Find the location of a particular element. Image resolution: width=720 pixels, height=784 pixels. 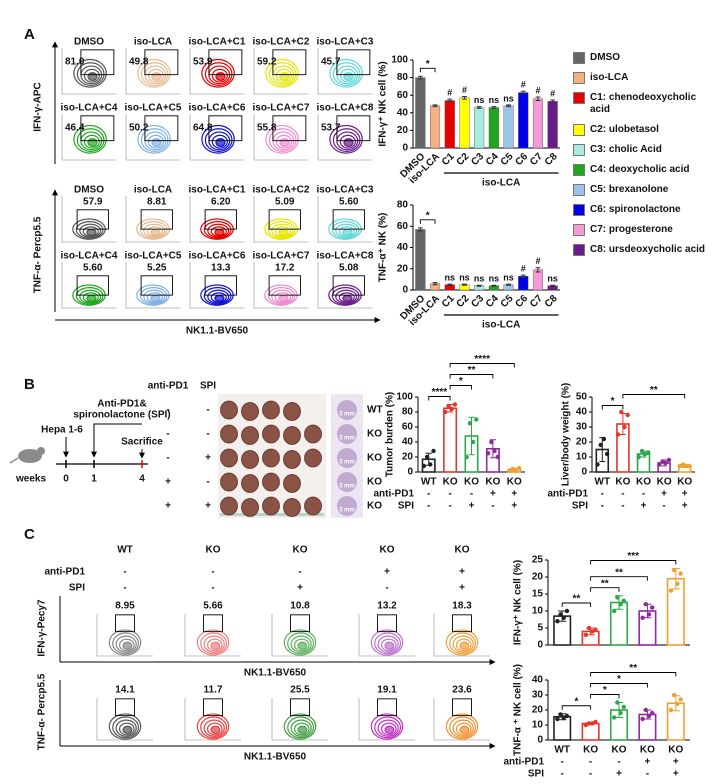

significance-label: * is located at coordinates (576, 701).